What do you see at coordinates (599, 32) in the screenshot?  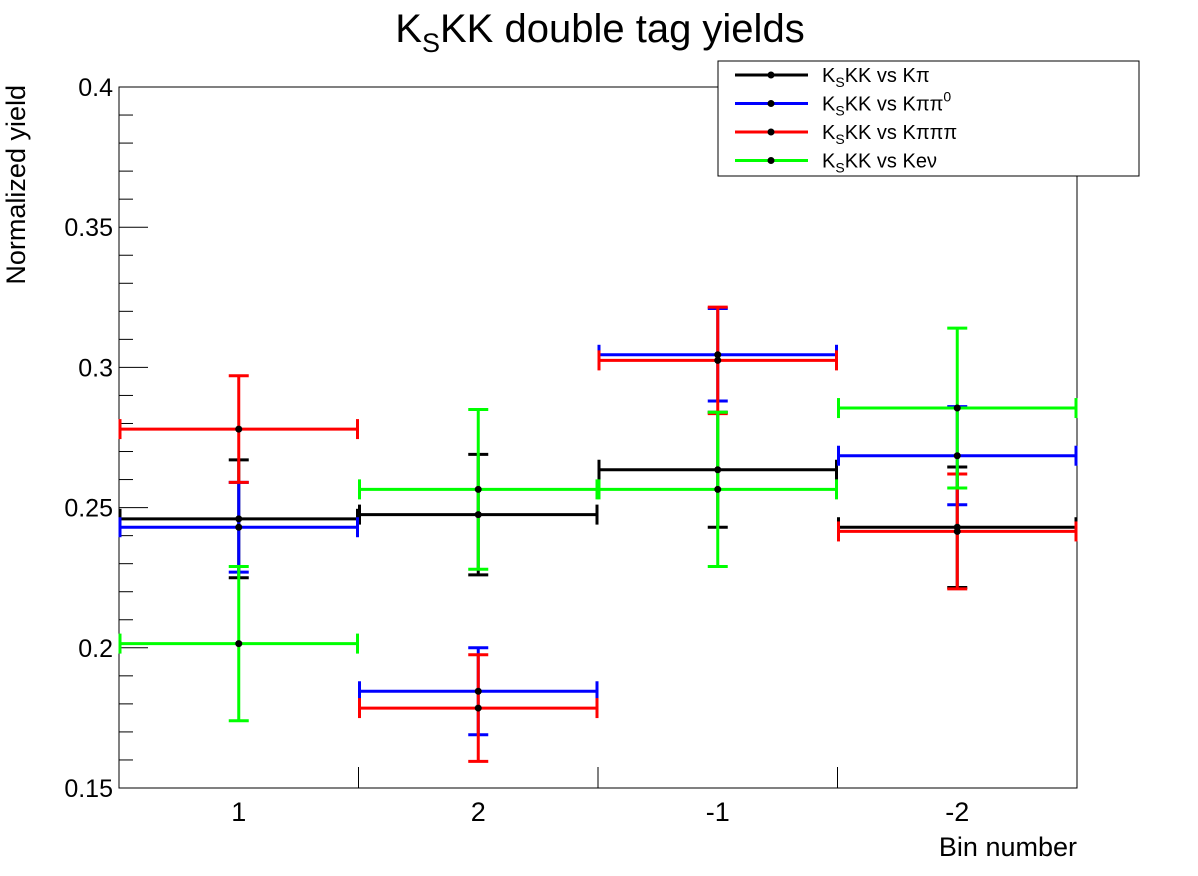 I see `chart-title: KSKK double tag yields` at bounding box center [599, 32].